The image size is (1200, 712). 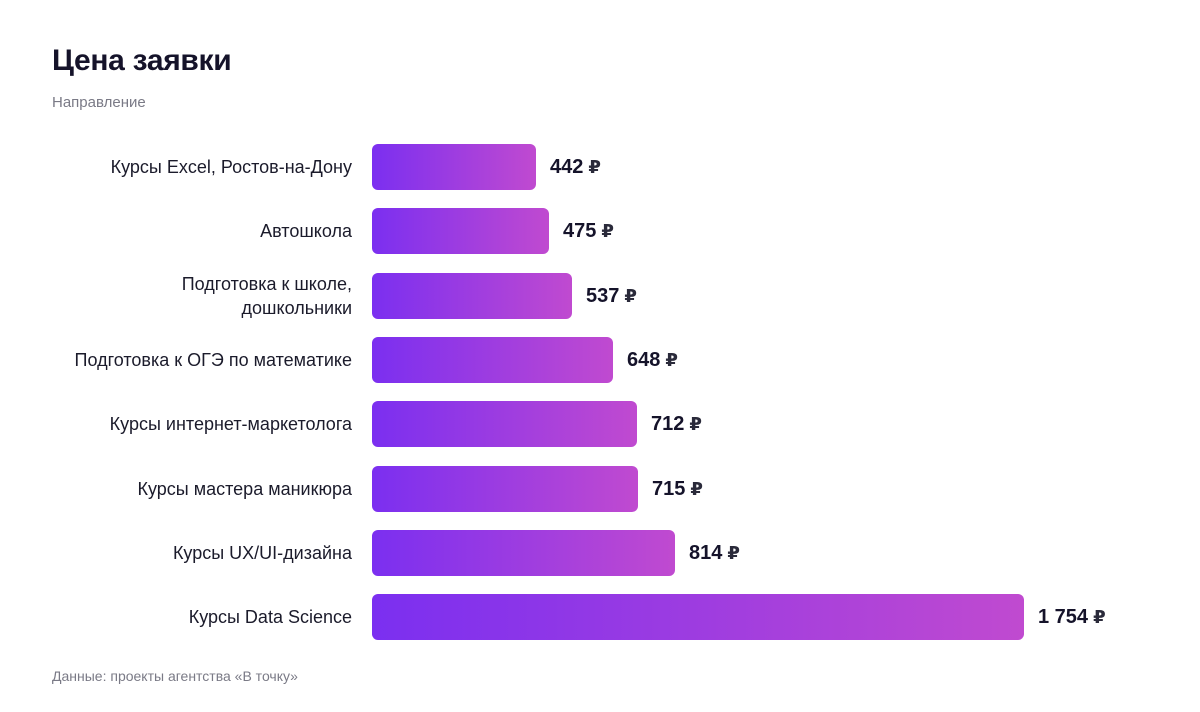 What do you see at coordinates (266, 295) in the screenshot?
I see `category-label: Подготовка к школе, дошкольники` at bounding box center [266, 295].